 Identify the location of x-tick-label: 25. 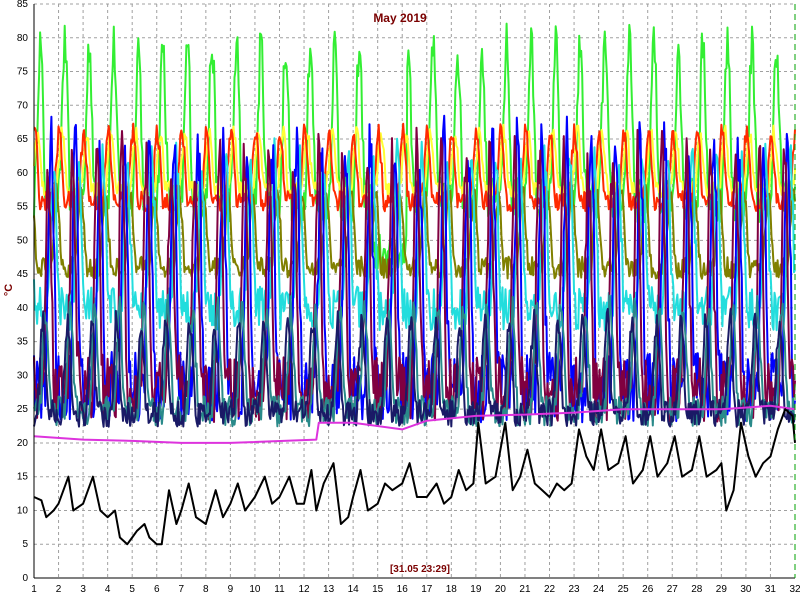
(624, 589).